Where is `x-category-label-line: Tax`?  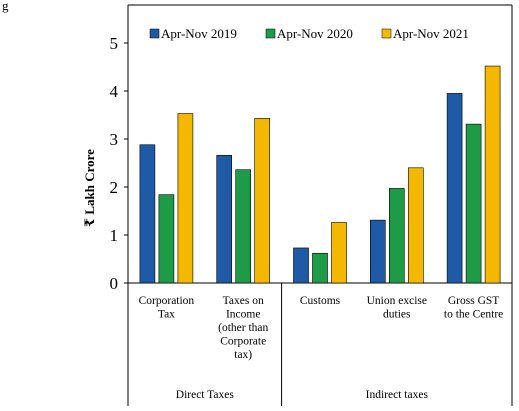
x-category-label-line: Tax is located at coordinates (166, 315).